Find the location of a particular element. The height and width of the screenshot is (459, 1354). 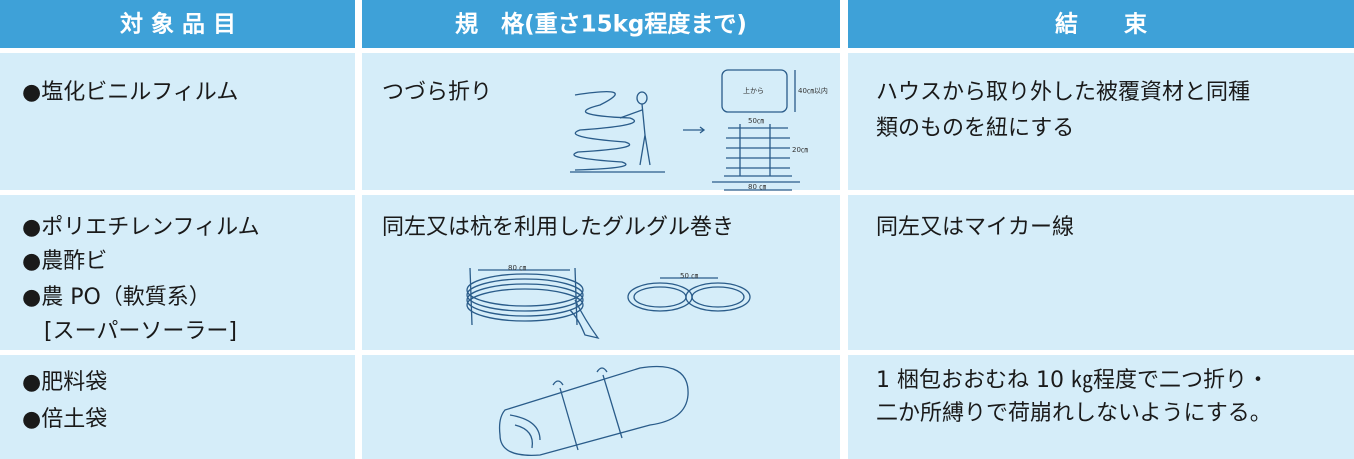

illustration-label: 50 ㎝ is located at coordinates (689, 276).